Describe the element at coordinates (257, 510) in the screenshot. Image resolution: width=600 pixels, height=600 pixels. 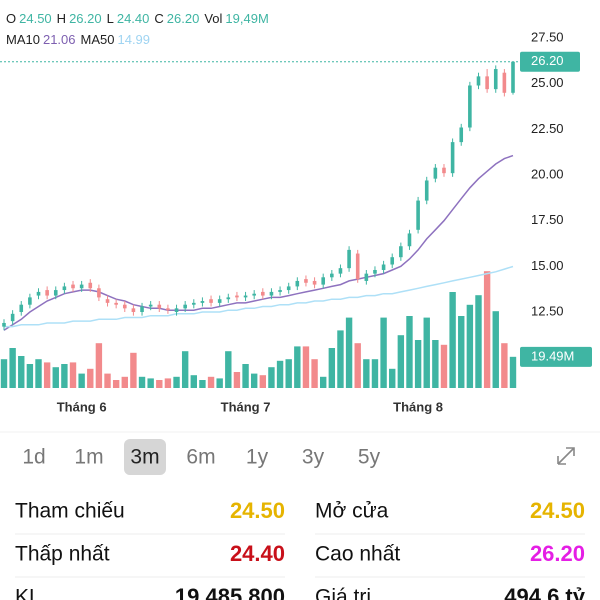
I see `stat-value: 24.50` at that location.